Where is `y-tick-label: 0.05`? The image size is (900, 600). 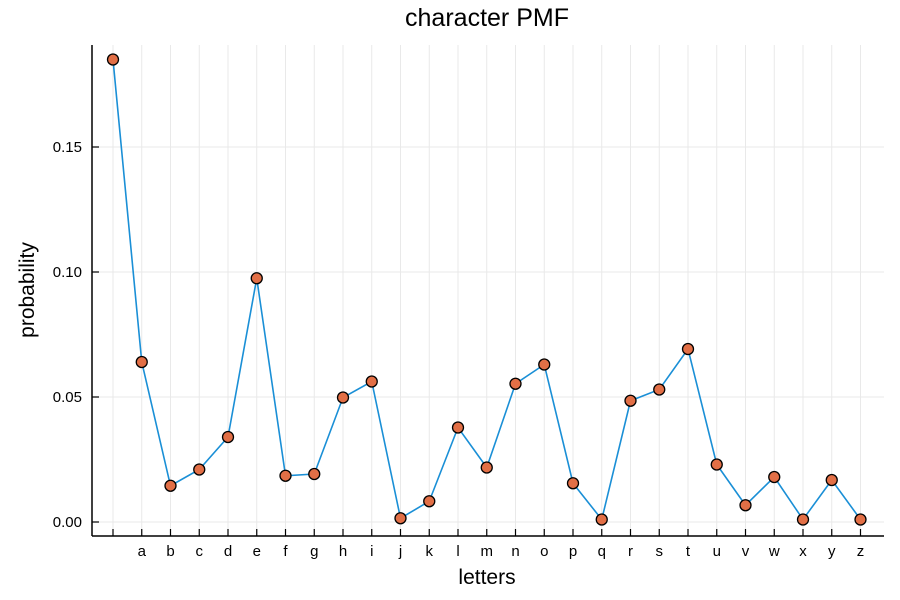
y-tick-label: 0.05 is located at coordinates (67, 397).